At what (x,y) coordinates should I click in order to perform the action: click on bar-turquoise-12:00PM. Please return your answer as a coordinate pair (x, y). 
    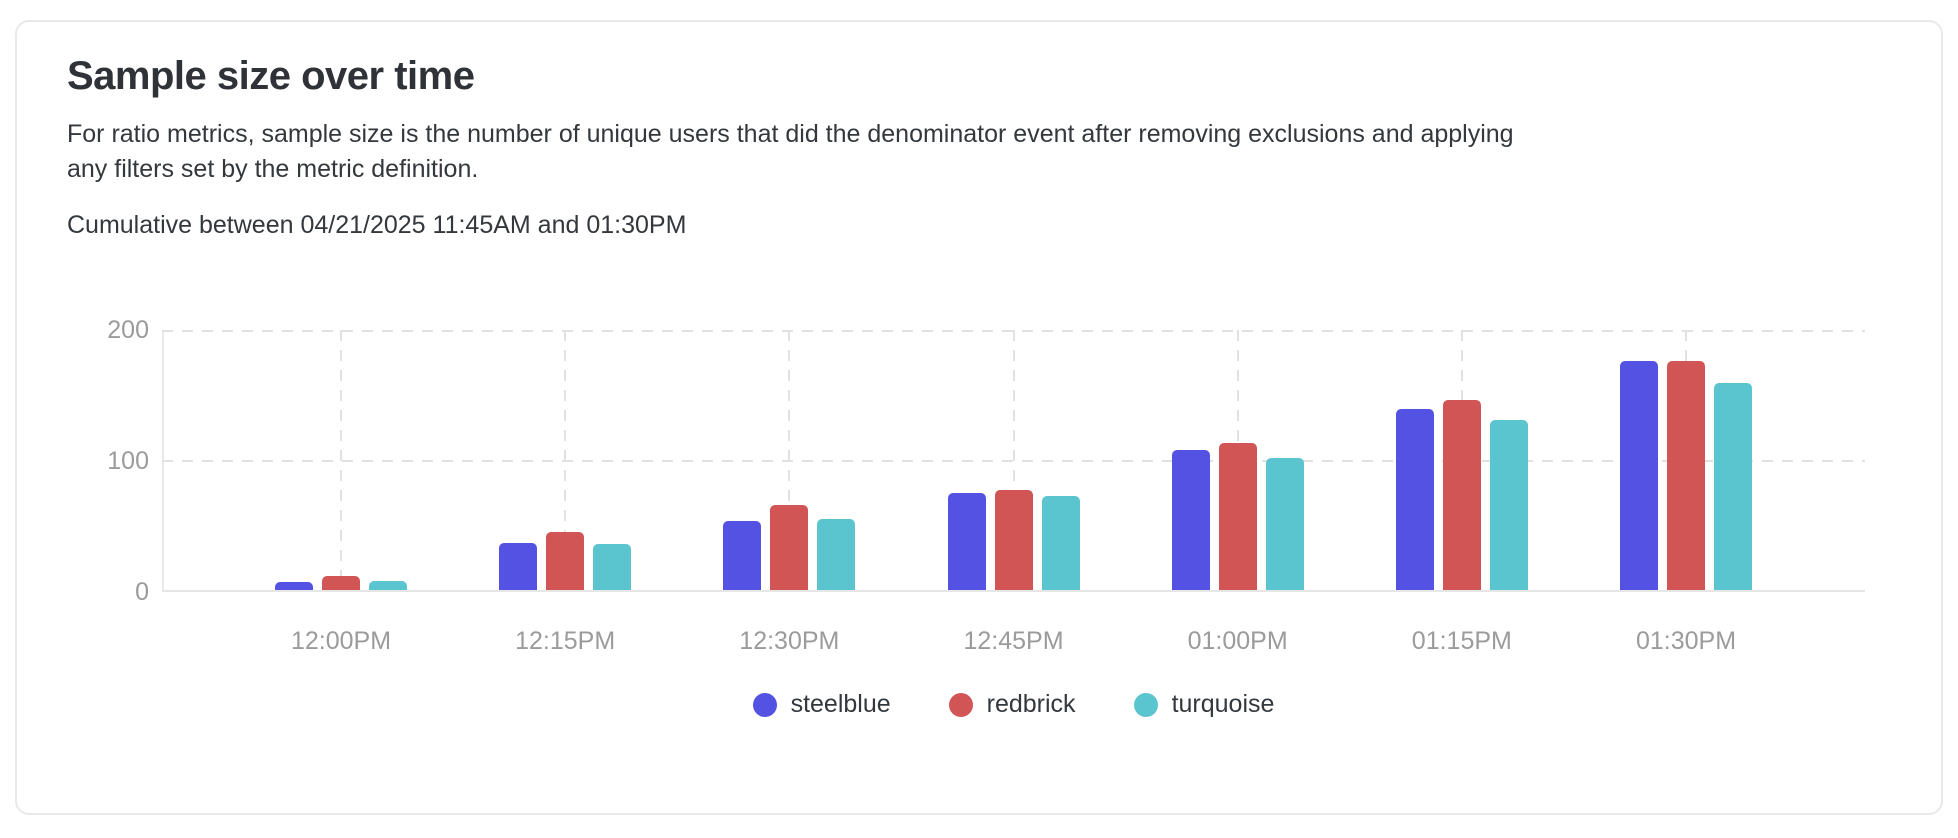
    Looking at the image, I should click on (388, 585).